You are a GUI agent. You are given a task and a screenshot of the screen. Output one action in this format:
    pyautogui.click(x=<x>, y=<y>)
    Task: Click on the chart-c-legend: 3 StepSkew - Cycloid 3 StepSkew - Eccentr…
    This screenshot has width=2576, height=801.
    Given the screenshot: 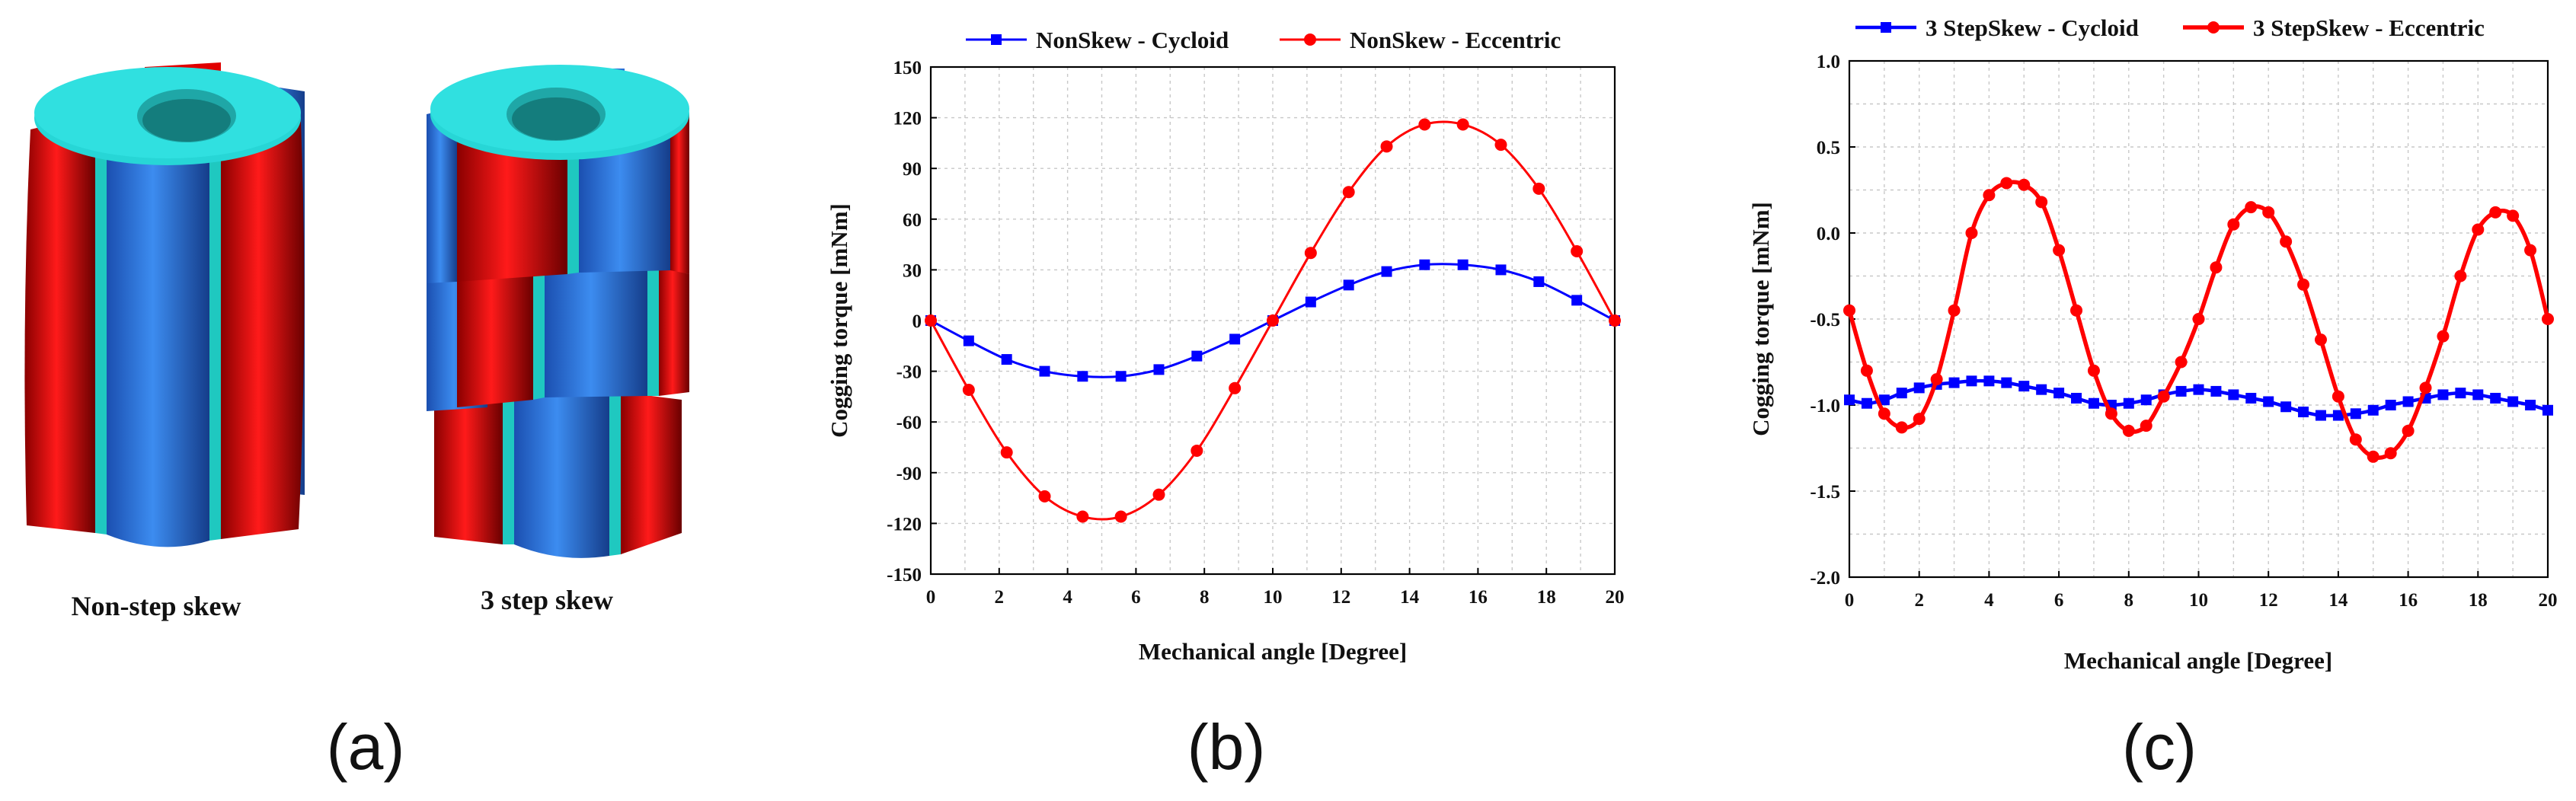 What is the action you would take?
    pyautogui.click(x=2170, y=28)
    